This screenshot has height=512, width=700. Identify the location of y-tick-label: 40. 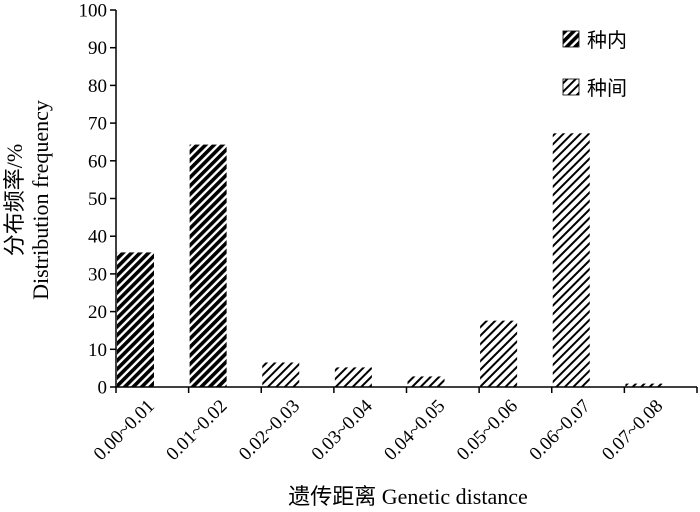
(97, 237).